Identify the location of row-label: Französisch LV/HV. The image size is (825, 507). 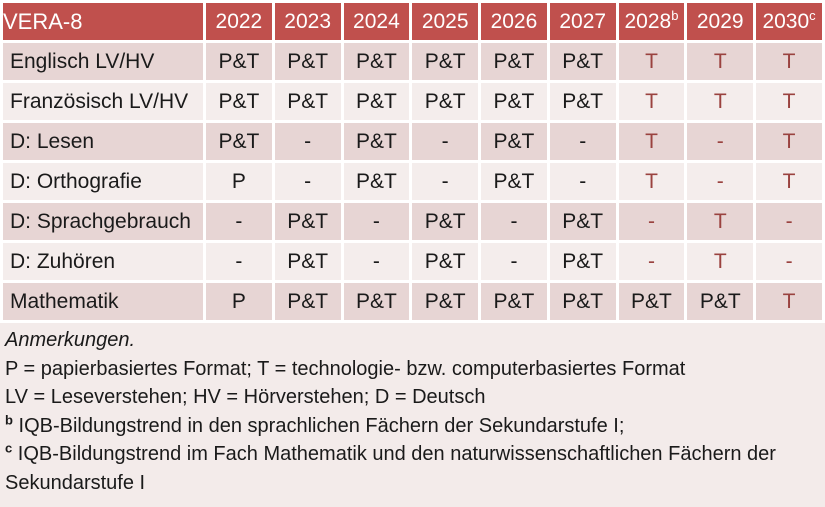
(103, 101).